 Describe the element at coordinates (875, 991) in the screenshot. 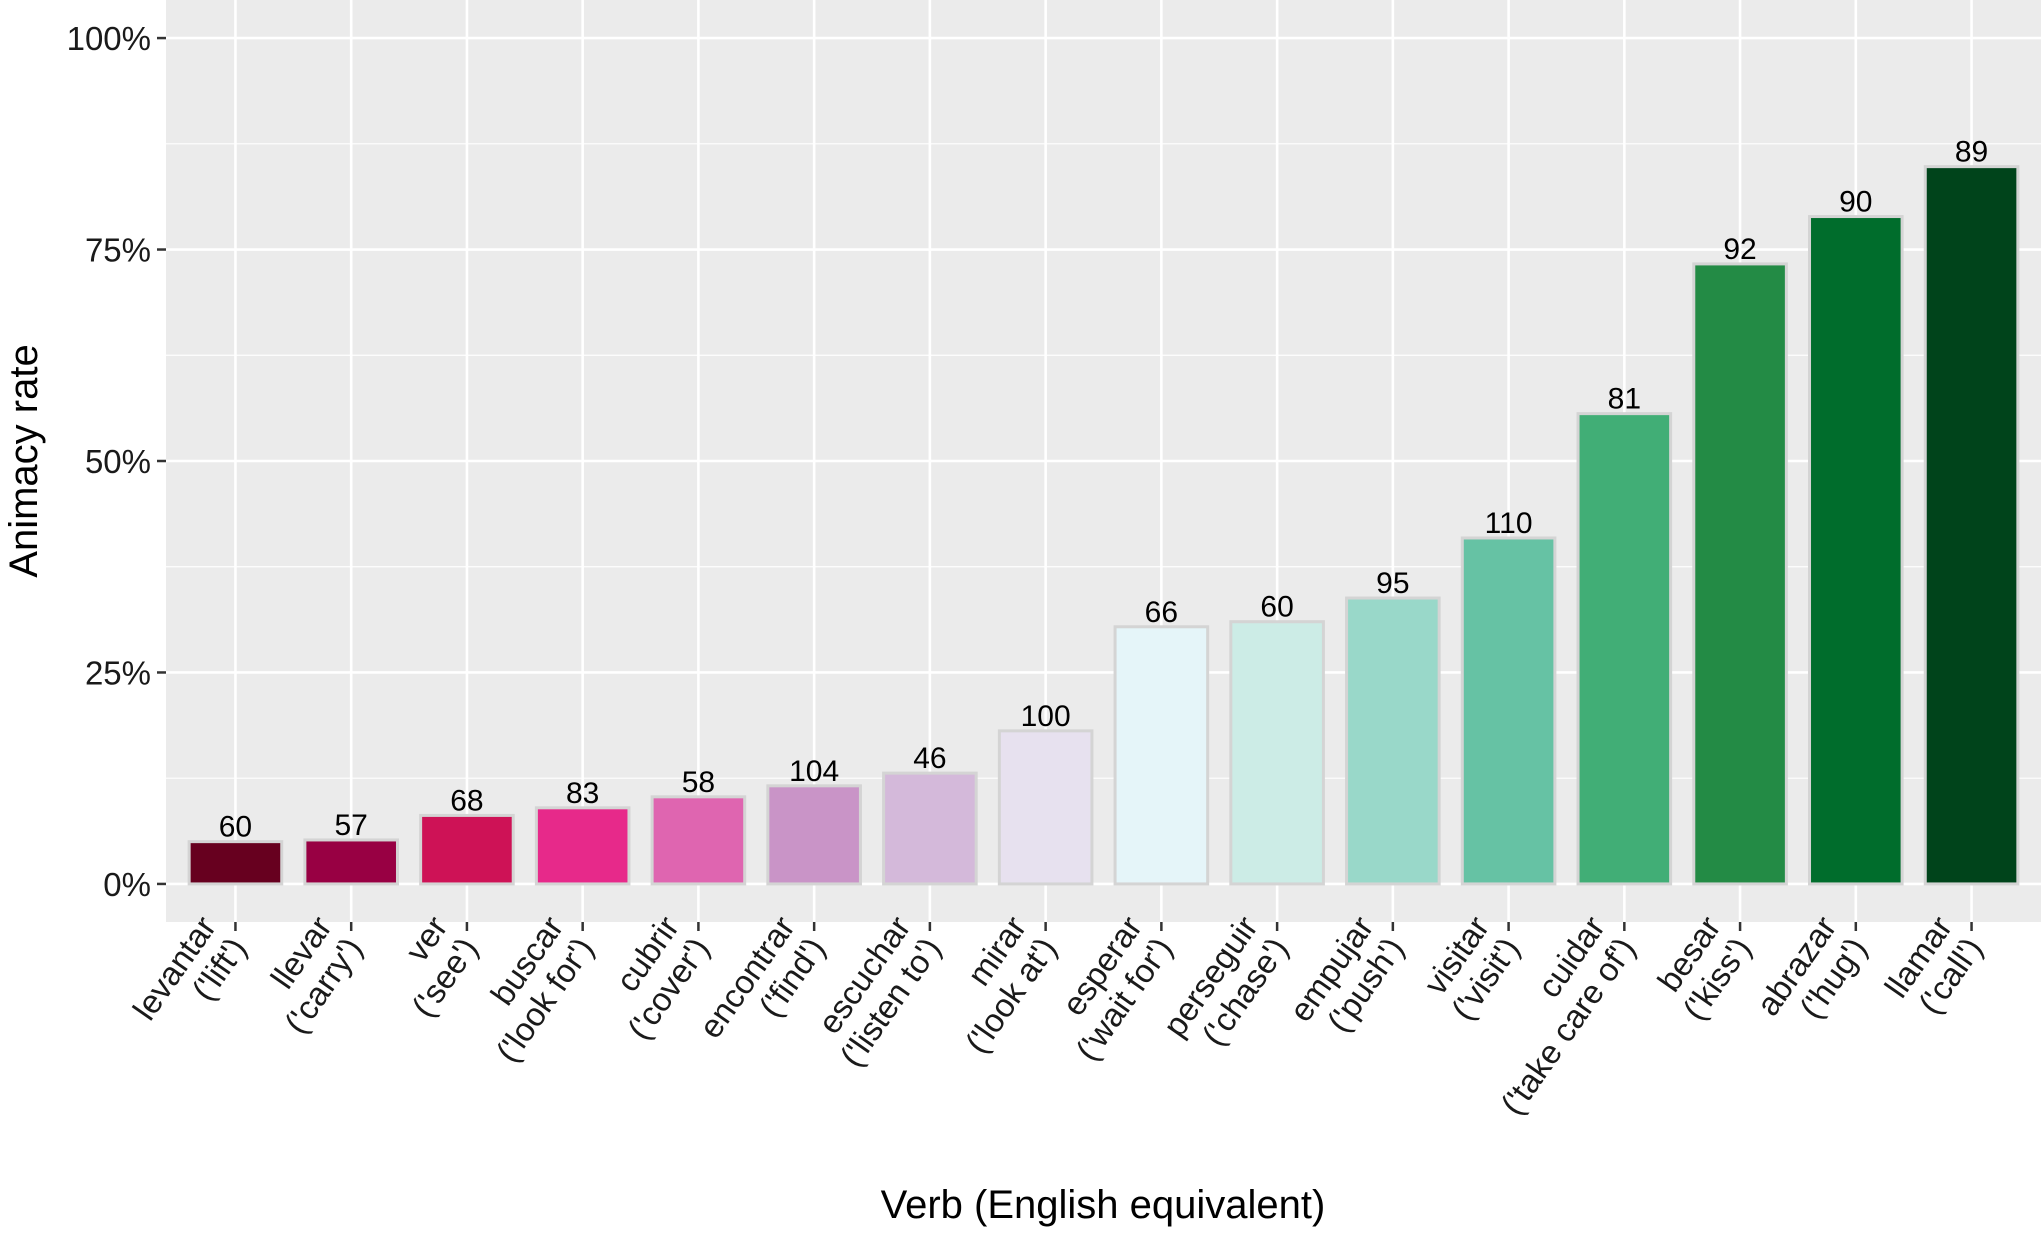

I see `x-tick-label-escuchar: escuchar('listen to')` at that location.